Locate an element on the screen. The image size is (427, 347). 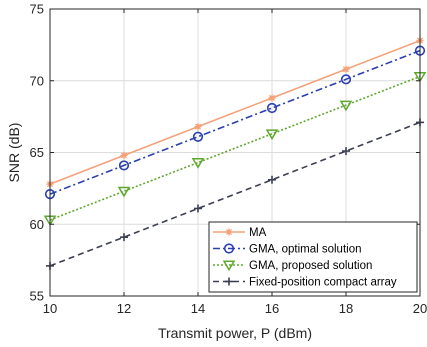
legend-label: GMA, optimal solution is located at coordinates (305, 250).